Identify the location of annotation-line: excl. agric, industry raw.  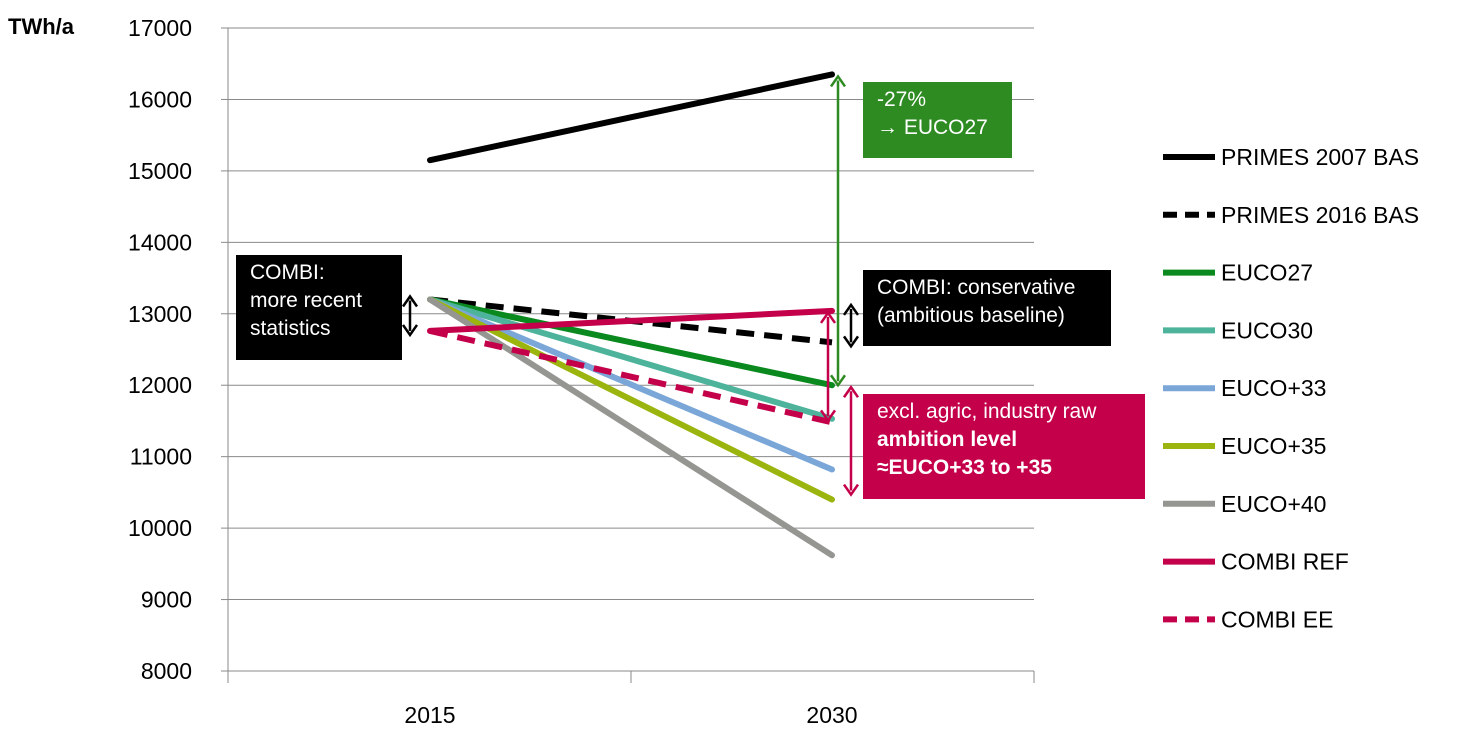
(987, 411).